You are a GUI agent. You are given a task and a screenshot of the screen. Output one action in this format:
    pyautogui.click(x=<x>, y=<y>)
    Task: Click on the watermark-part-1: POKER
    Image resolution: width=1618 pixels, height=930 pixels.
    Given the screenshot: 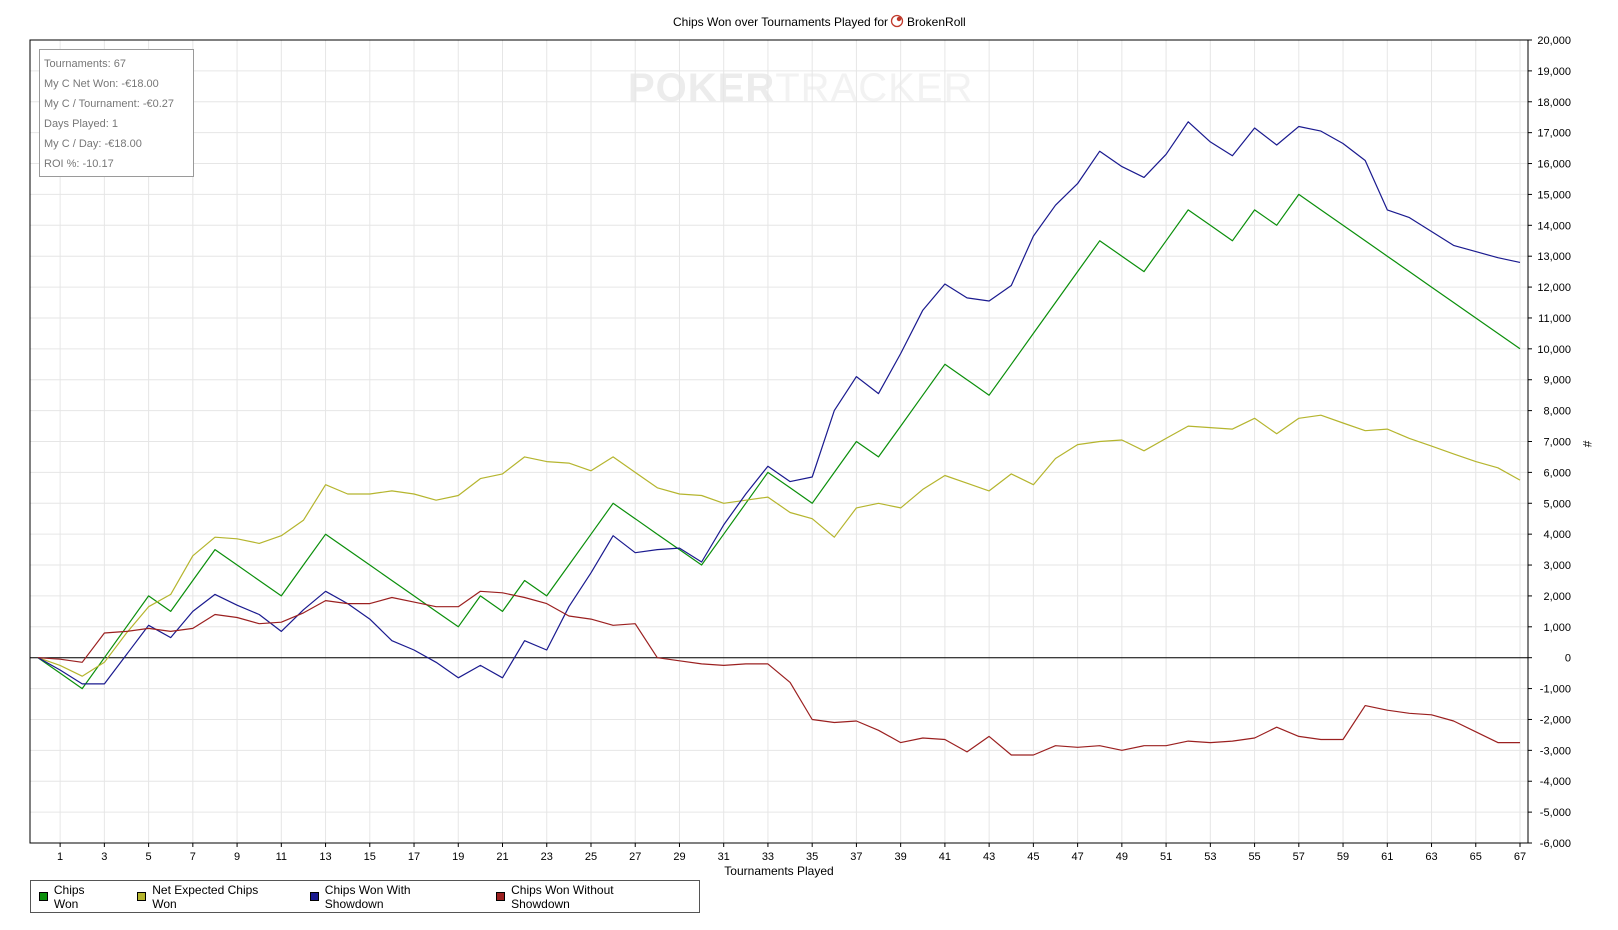 What is the action you would take?
    pyautogui.click(x=702, y=88)
    